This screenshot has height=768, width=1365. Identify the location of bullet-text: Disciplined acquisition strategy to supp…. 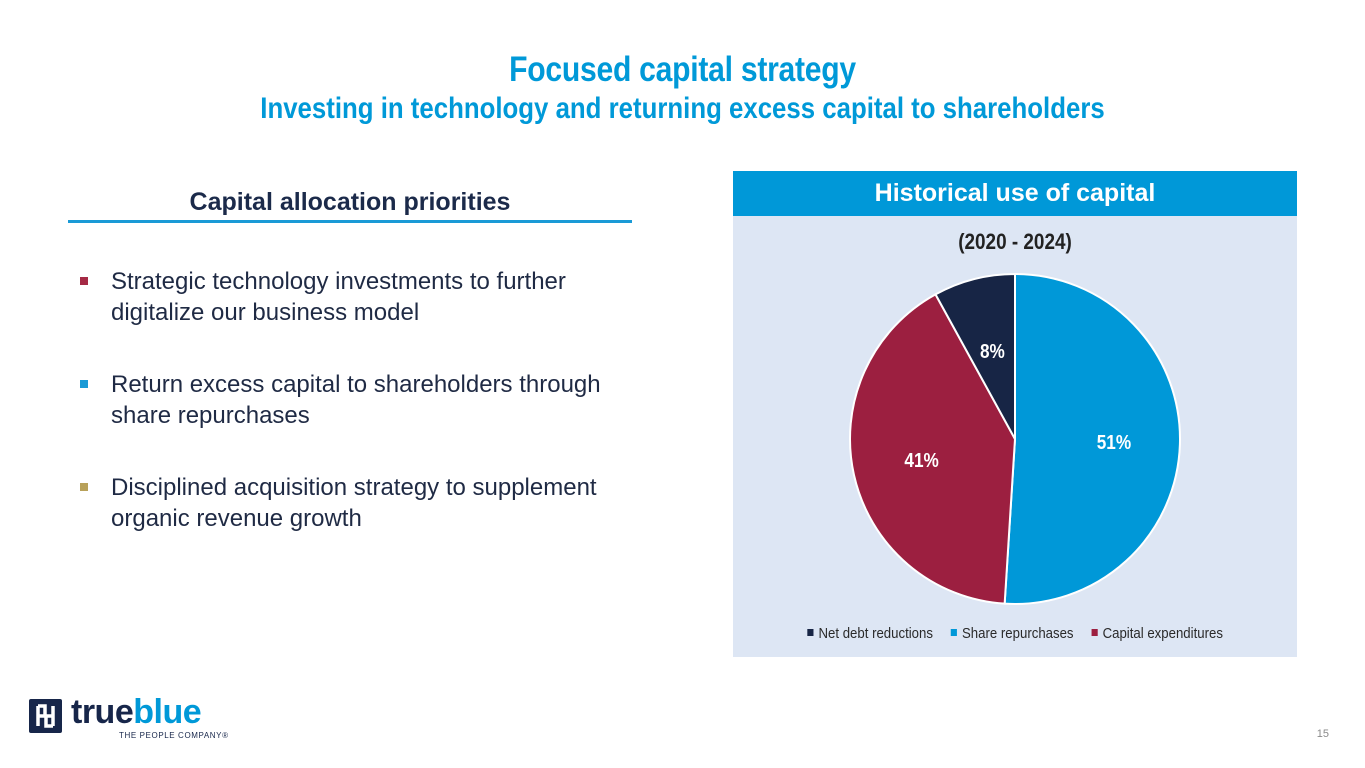
(354, 503).